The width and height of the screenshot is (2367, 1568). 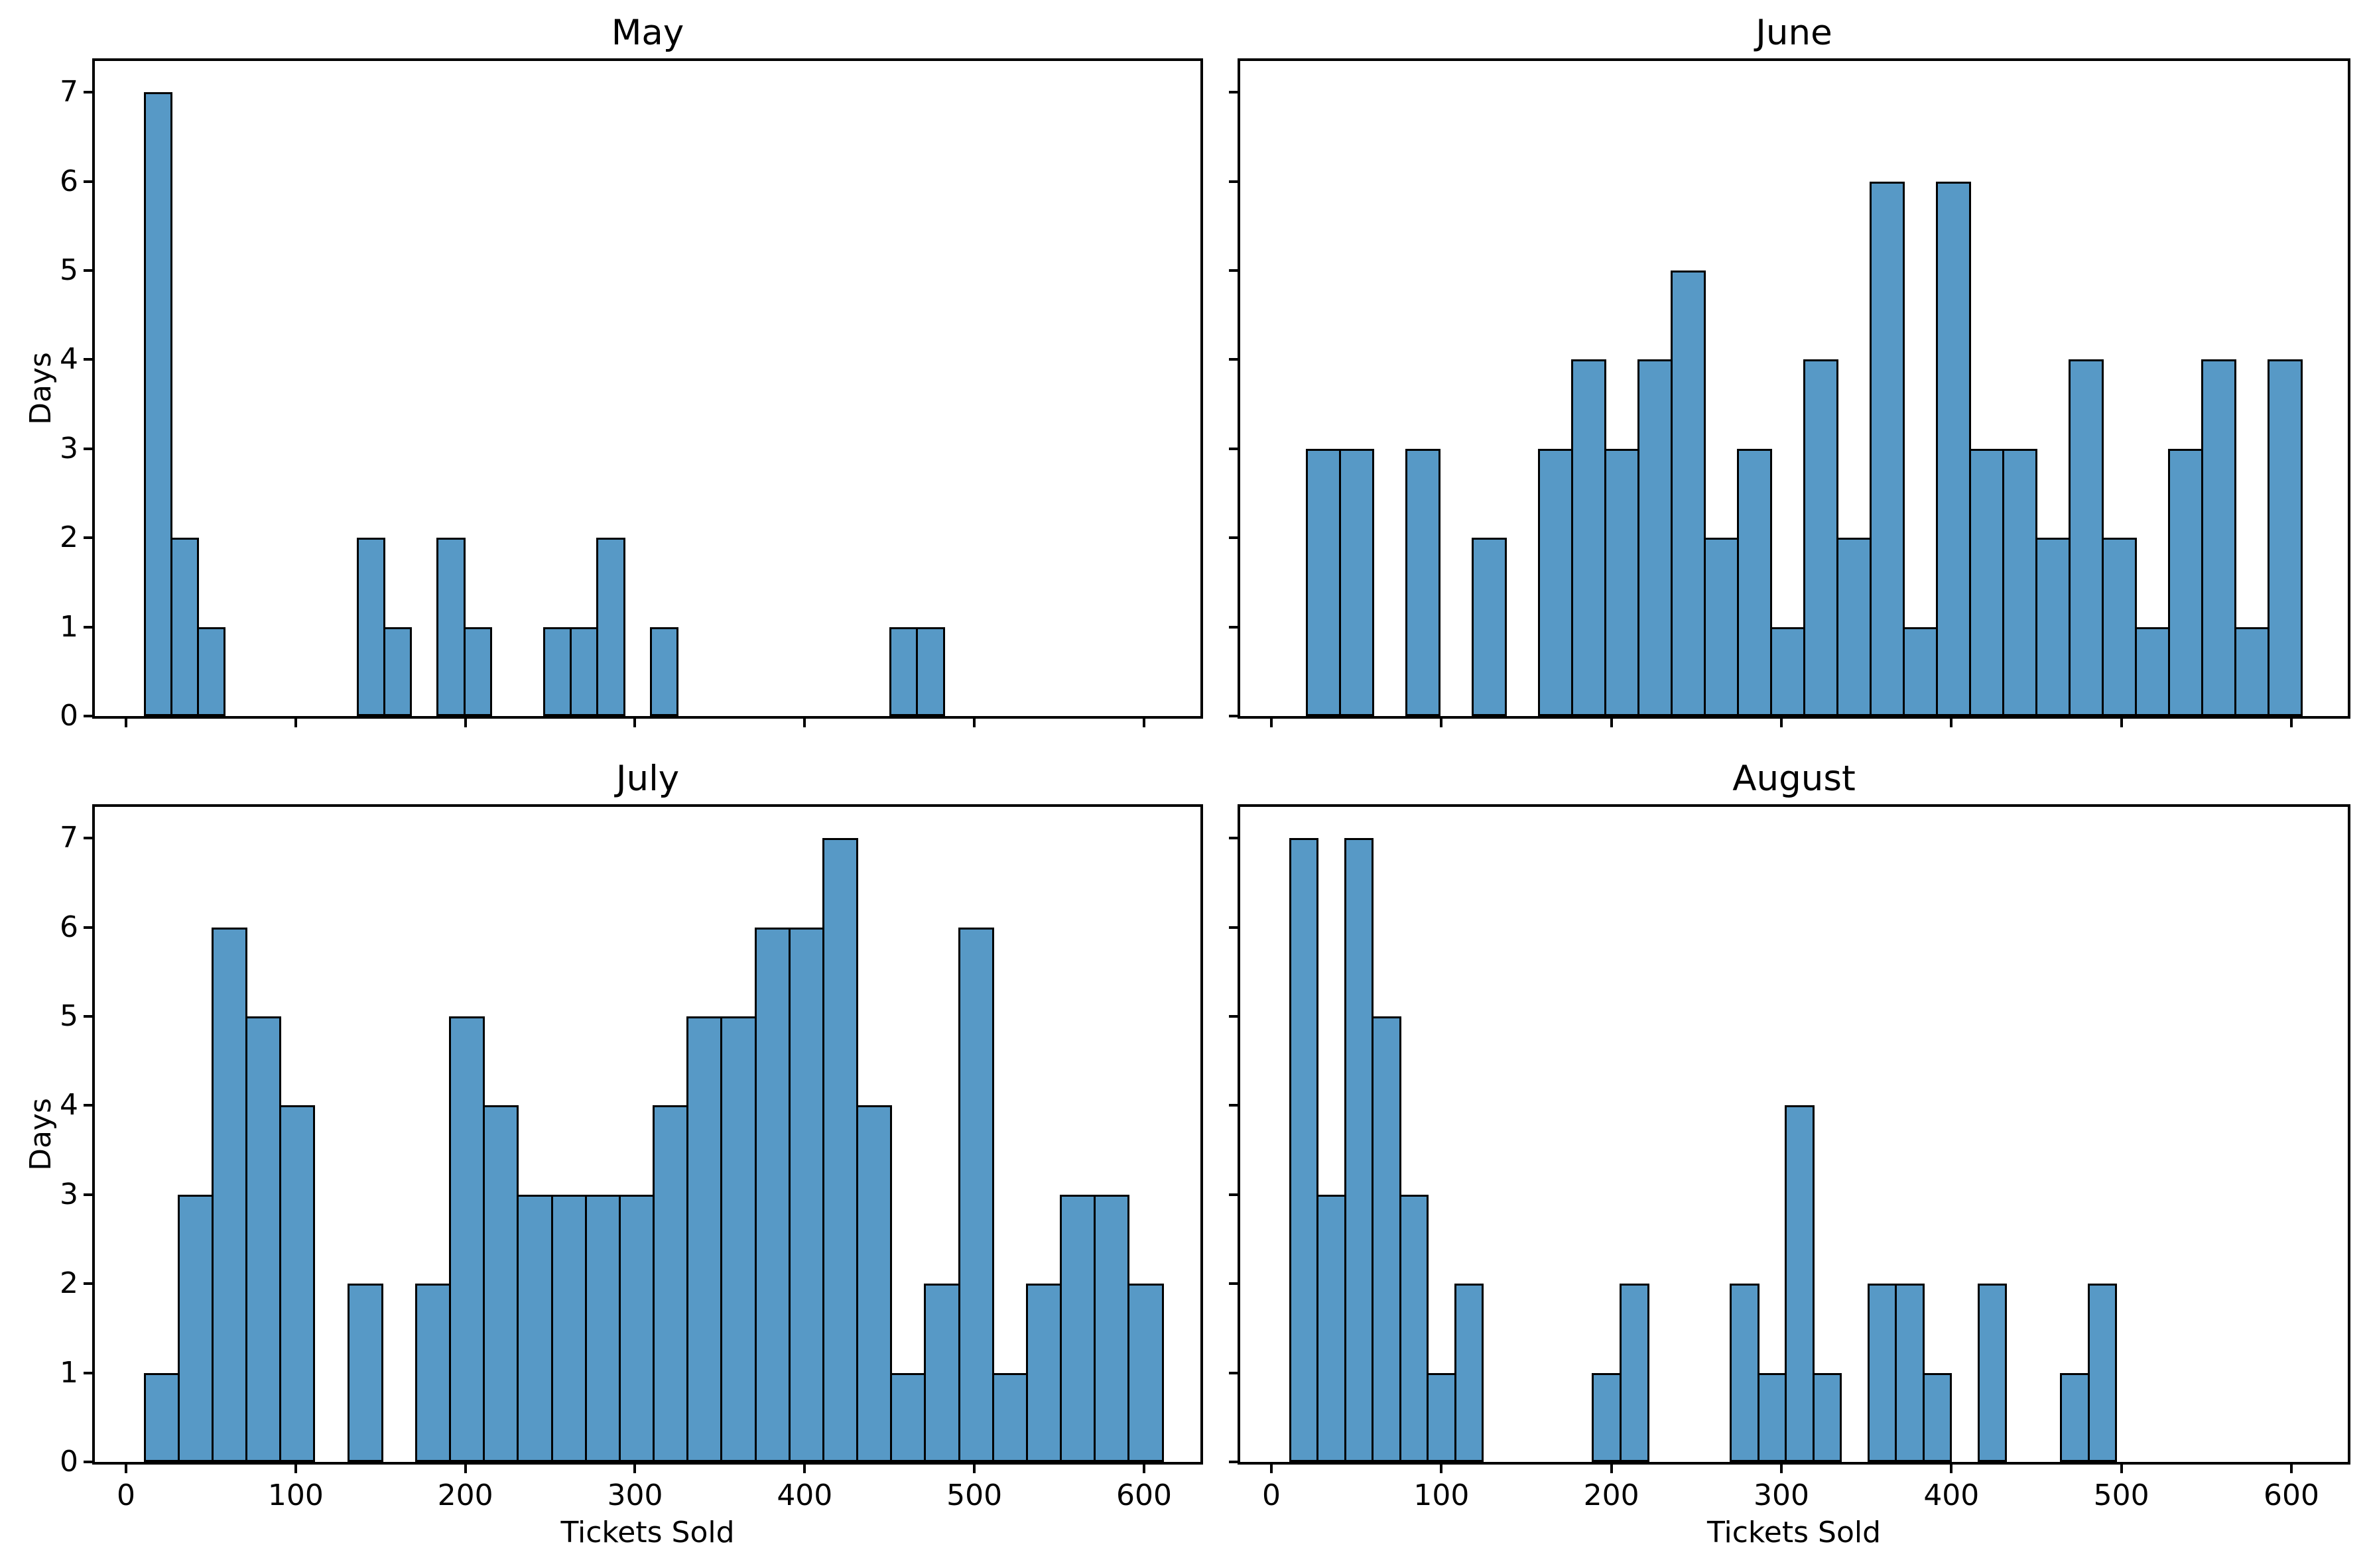 I want to click on x-tick-label: 0, so click(x=1271, y=1495).